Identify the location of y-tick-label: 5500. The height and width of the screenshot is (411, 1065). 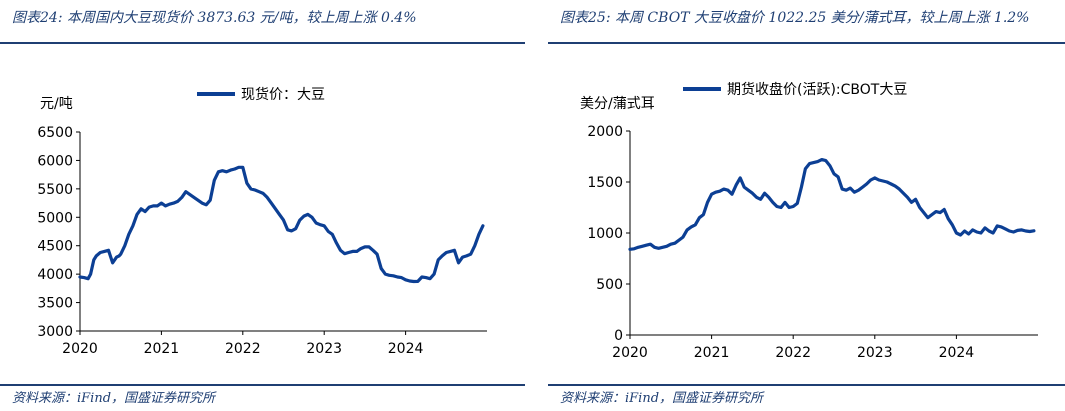
(55, 190).